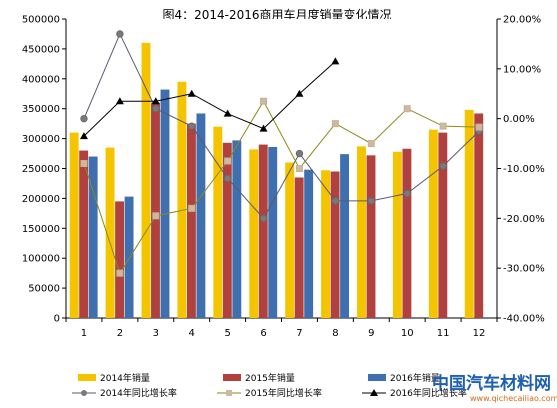  I want to click on x-tick-label: 2, so click(120, 333).